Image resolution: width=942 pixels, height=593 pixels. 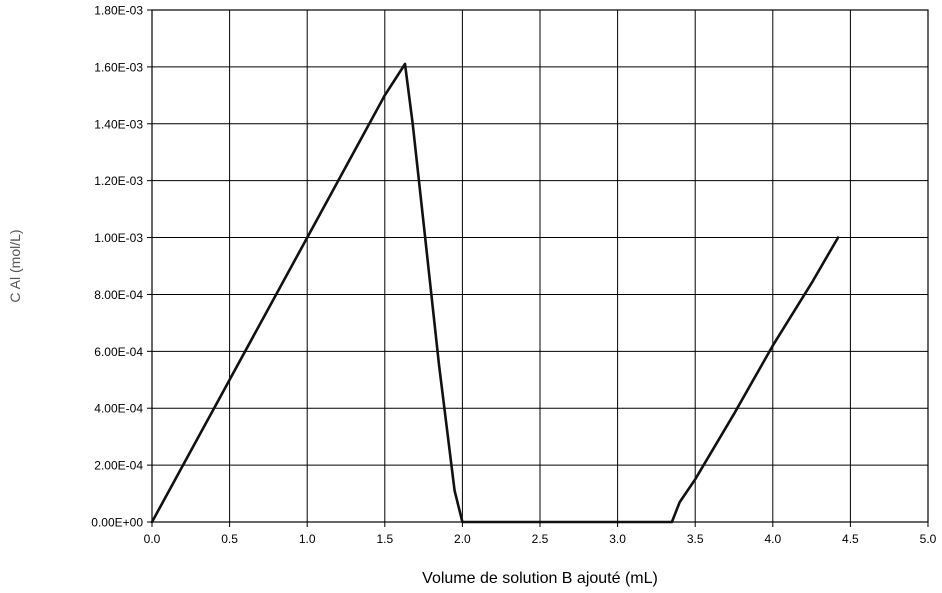 I want to click on x-tick-label: 0.0, so click(x=152, y=539).